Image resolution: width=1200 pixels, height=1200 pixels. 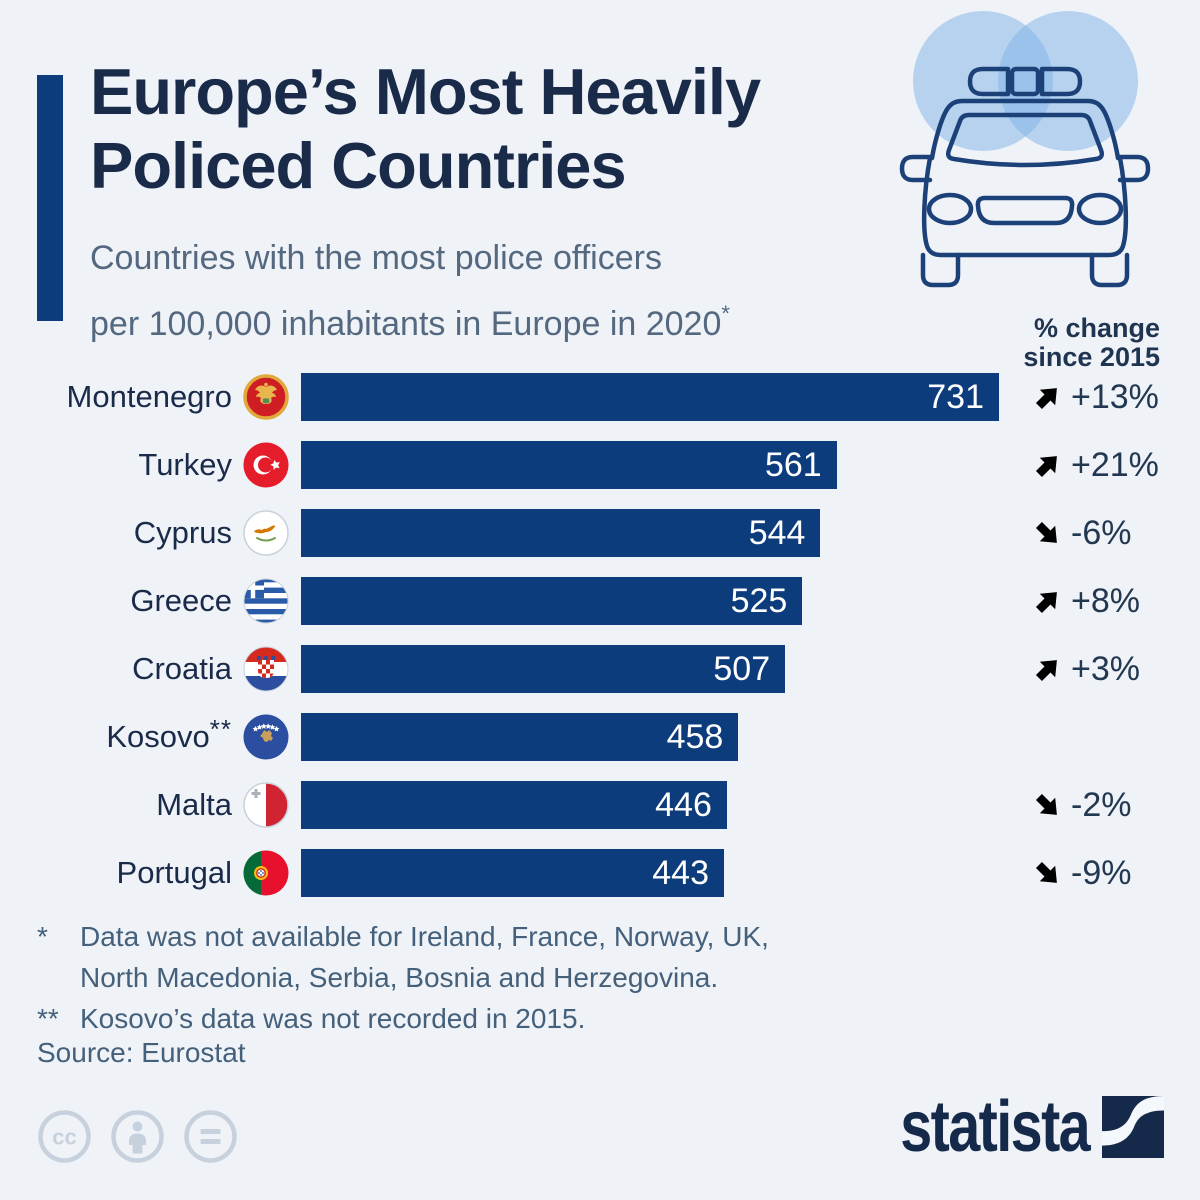 What do you see at coordinates (1115, 464) in the screenshot?
I see `change-value: +21%` at bounding box center [1115, 464].